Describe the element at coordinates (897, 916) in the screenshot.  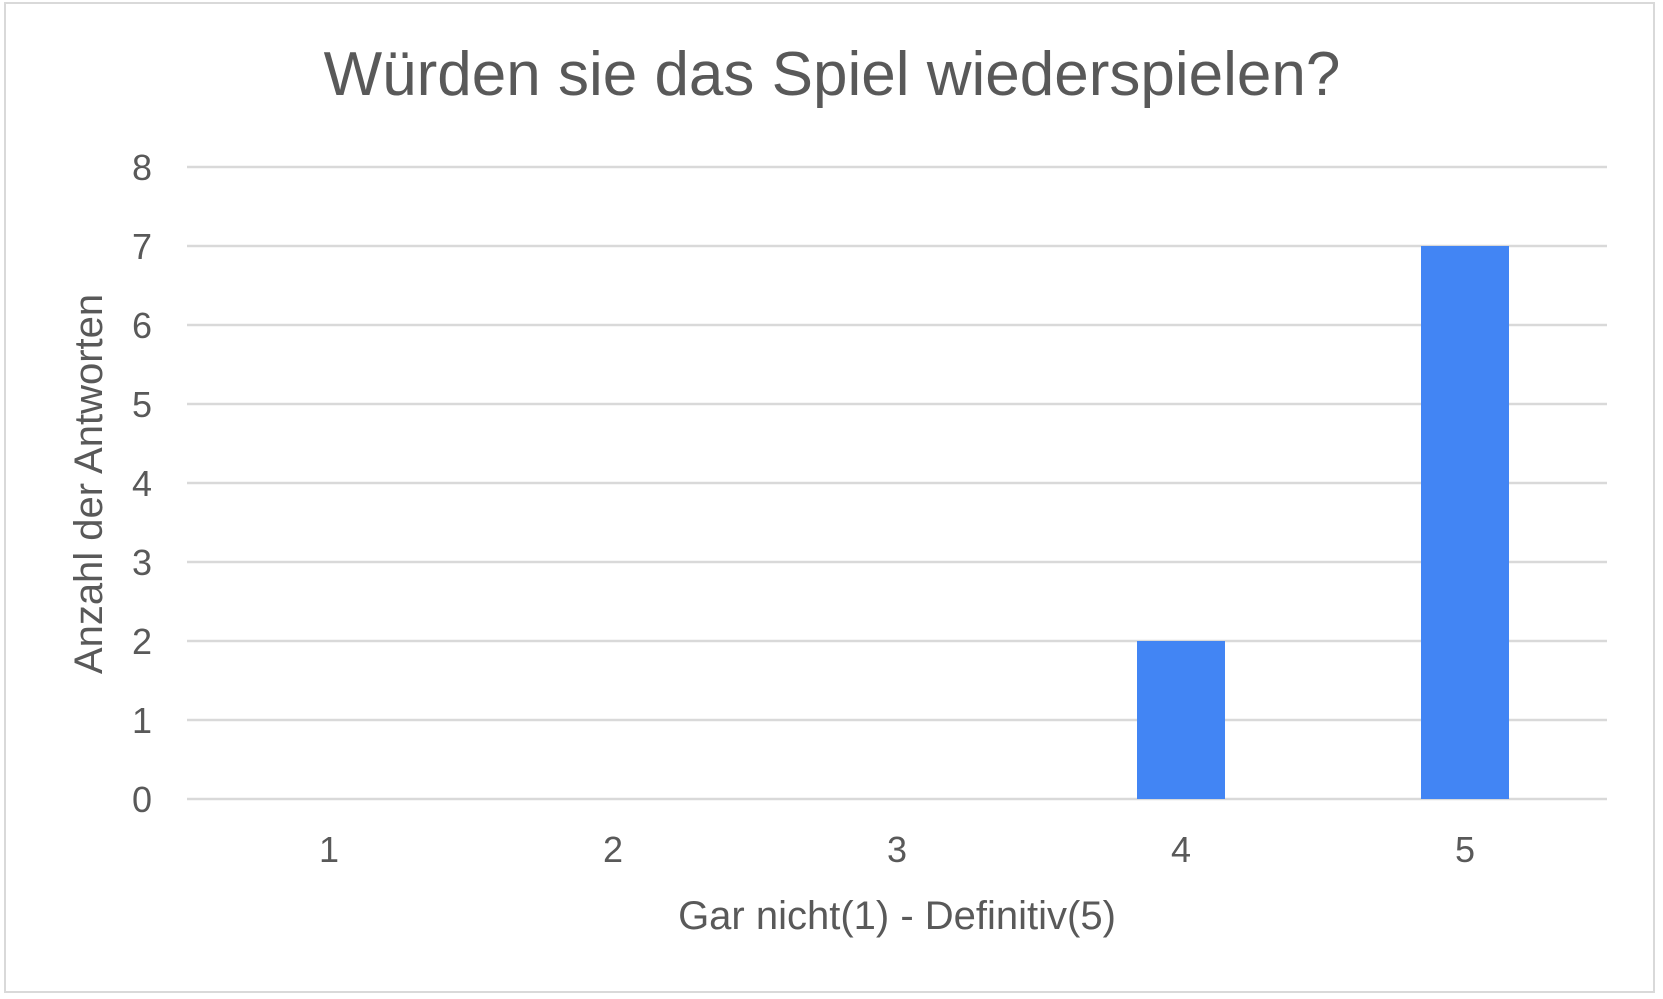
I see `x-axis-title: Gar nicht(1) - Definitiv(5)` at that location.